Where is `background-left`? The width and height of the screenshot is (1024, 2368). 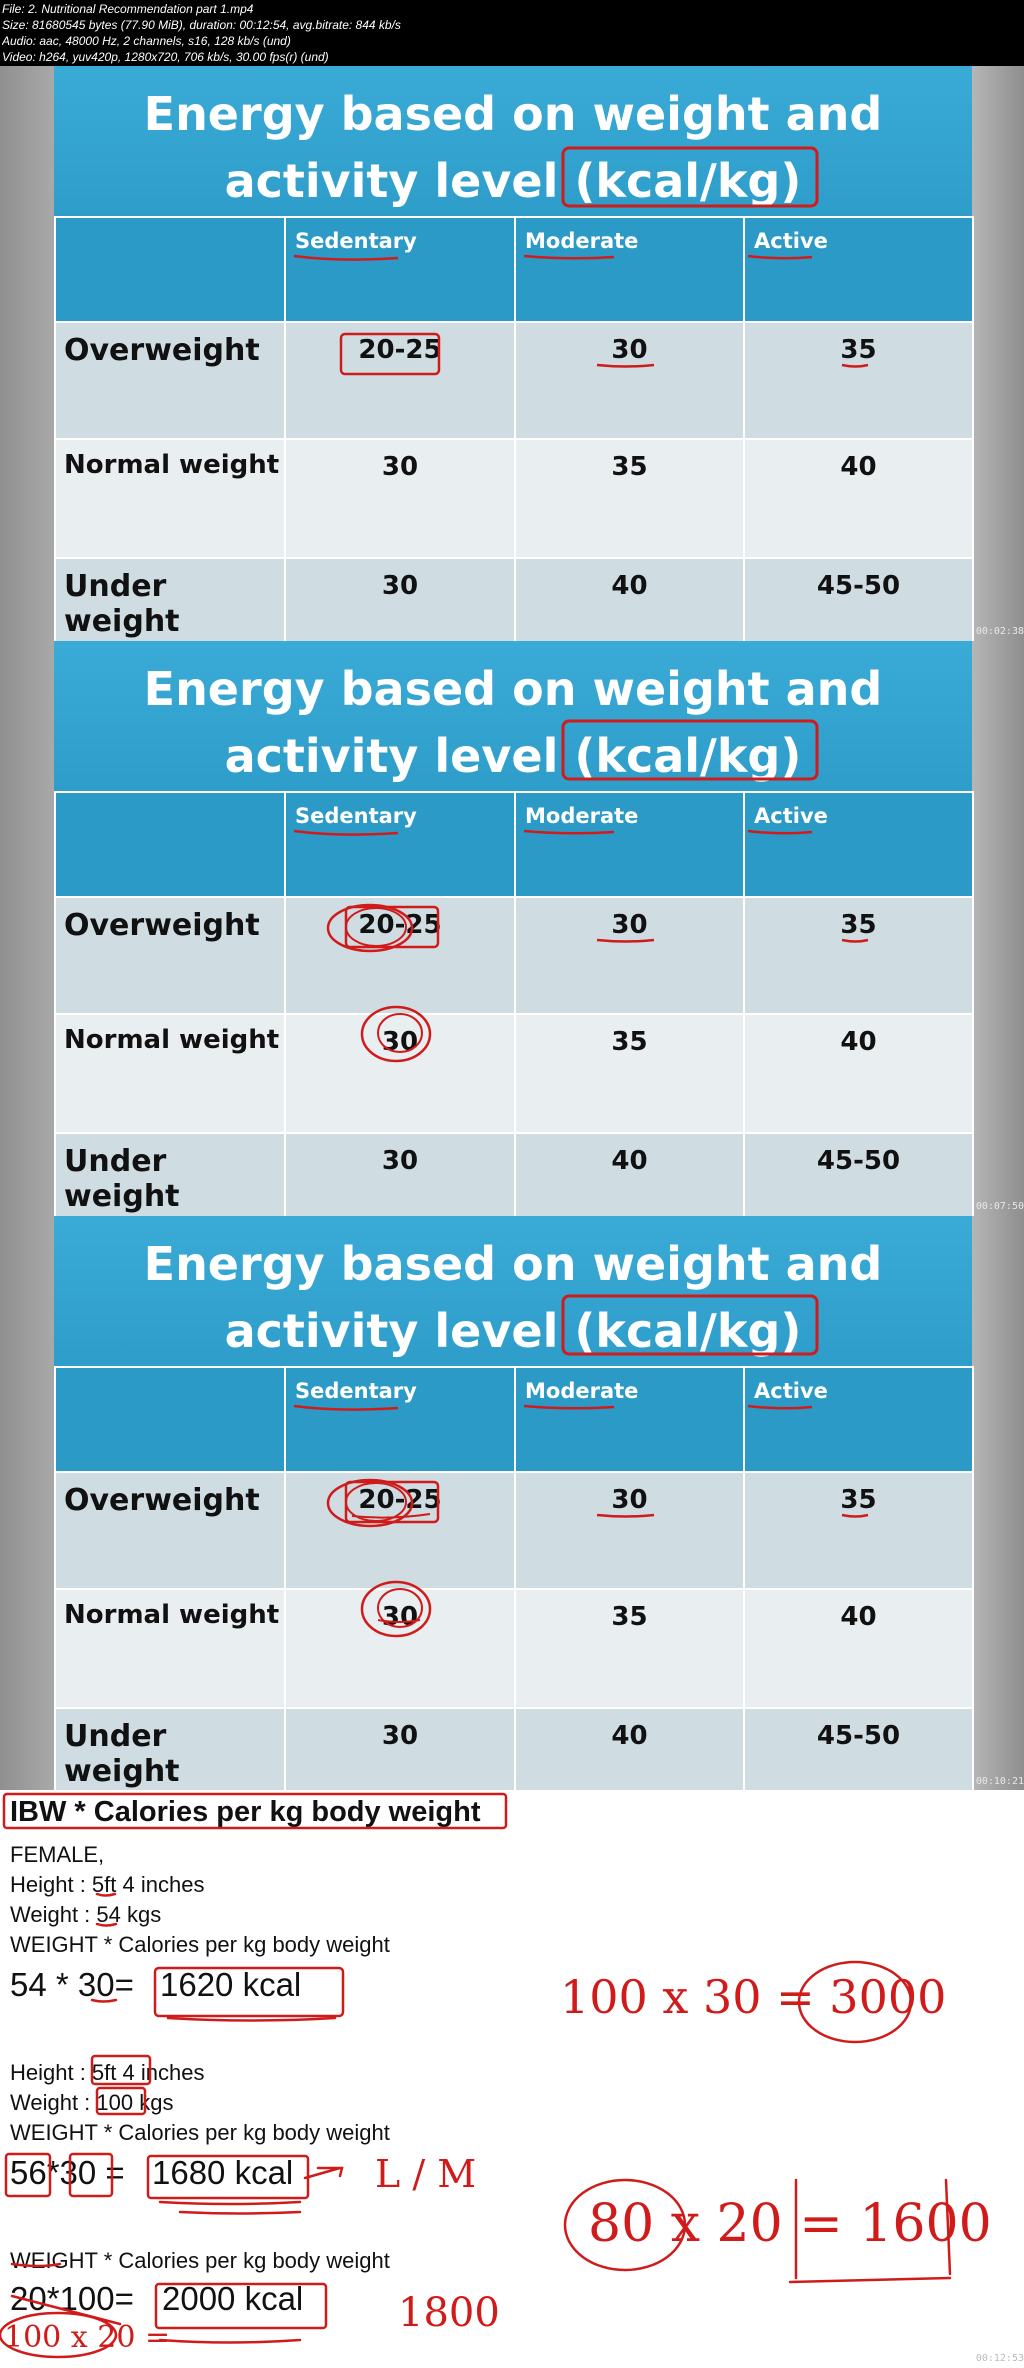
background-left is located at coordinates (27, 353).